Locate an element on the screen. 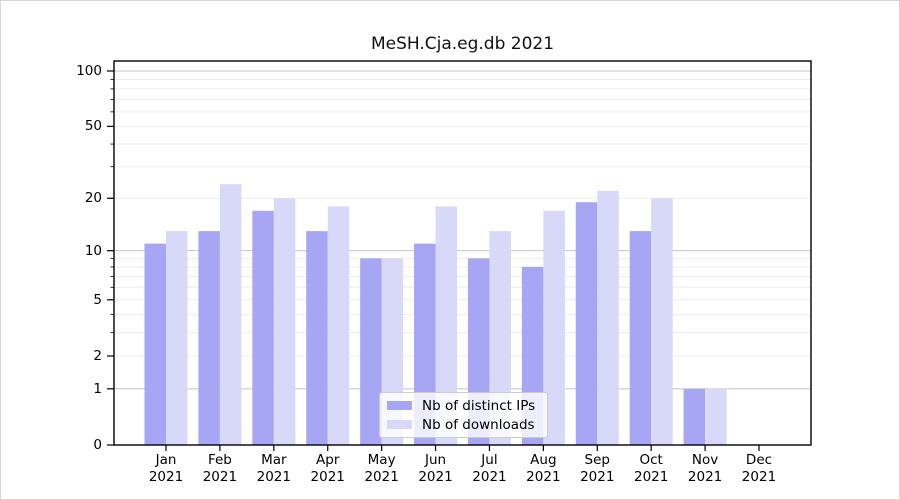  chart-title: MeSH.Cja.eg.db 2021 is located at coordinates (462, 44).